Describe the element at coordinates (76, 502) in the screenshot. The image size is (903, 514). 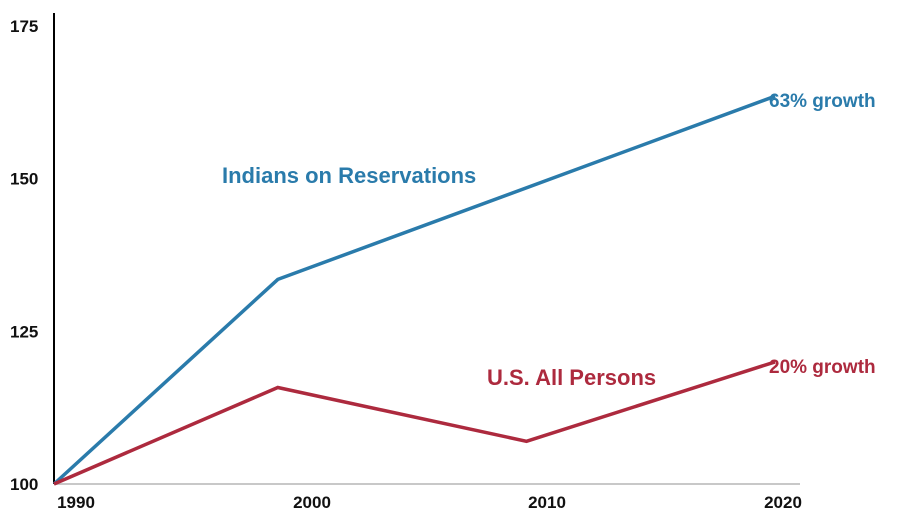
I see `x-tick-label: 1990` at that location.